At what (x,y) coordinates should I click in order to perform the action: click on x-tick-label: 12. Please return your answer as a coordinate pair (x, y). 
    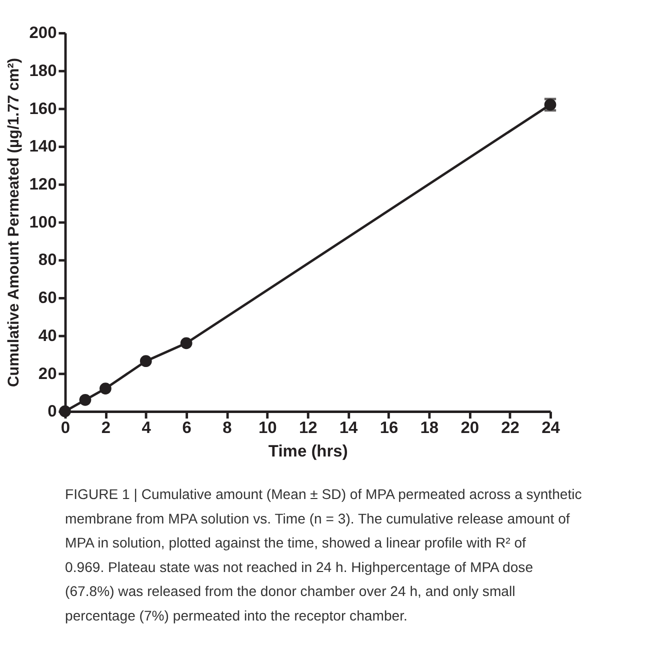
    Looking at the image, I should click on (308, 428).